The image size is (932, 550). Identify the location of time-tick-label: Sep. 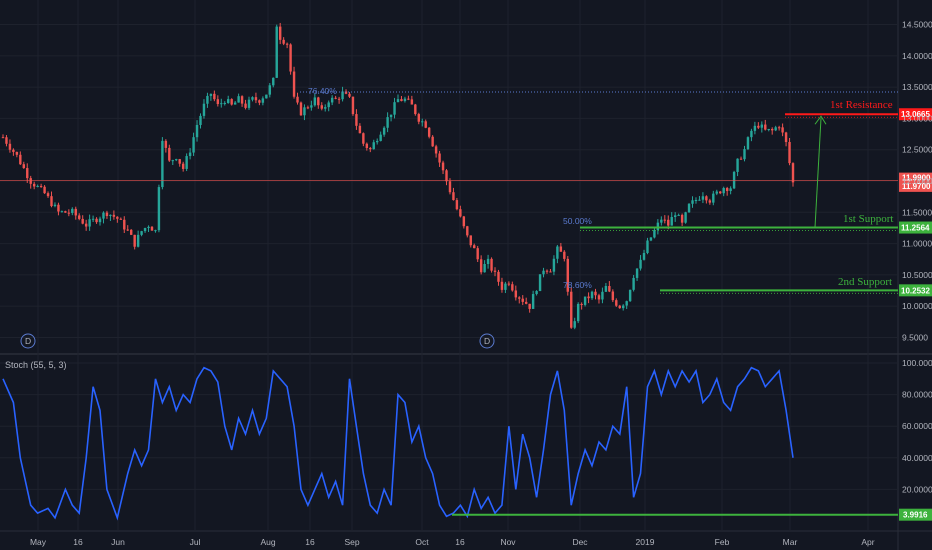
(351, 542).